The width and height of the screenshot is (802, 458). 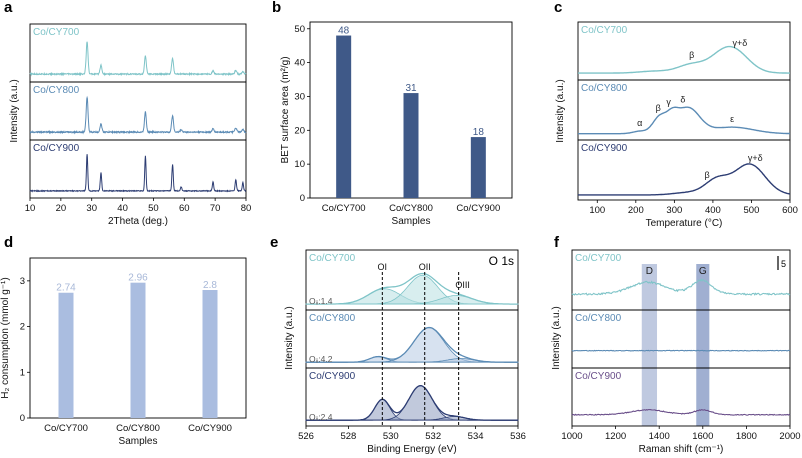 What do you see at coordinates (332, 376) in the screenshot?
I see `e-series-label: Co/CY900` at bounding box center [332, 376].